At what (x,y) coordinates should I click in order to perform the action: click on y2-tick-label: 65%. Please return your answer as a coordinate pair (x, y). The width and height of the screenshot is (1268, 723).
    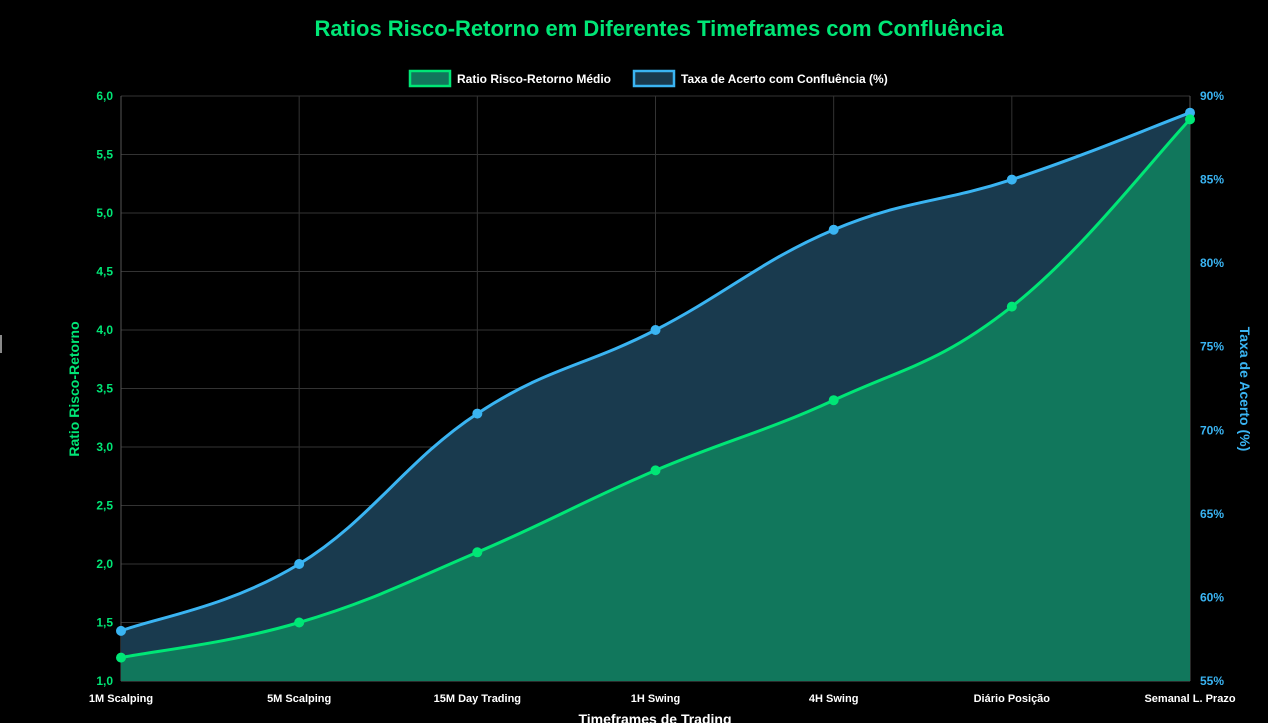
    Looking at the image, I should click on (1212, 514).